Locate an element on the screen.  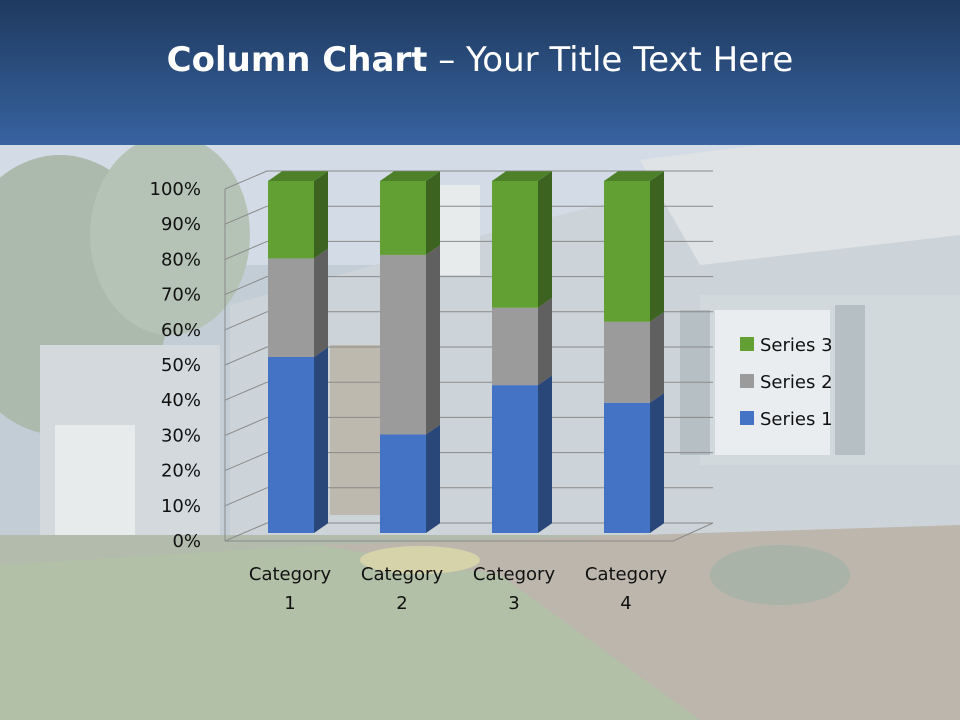
y-tick-label: 30% is located at coordinates (181, 435).